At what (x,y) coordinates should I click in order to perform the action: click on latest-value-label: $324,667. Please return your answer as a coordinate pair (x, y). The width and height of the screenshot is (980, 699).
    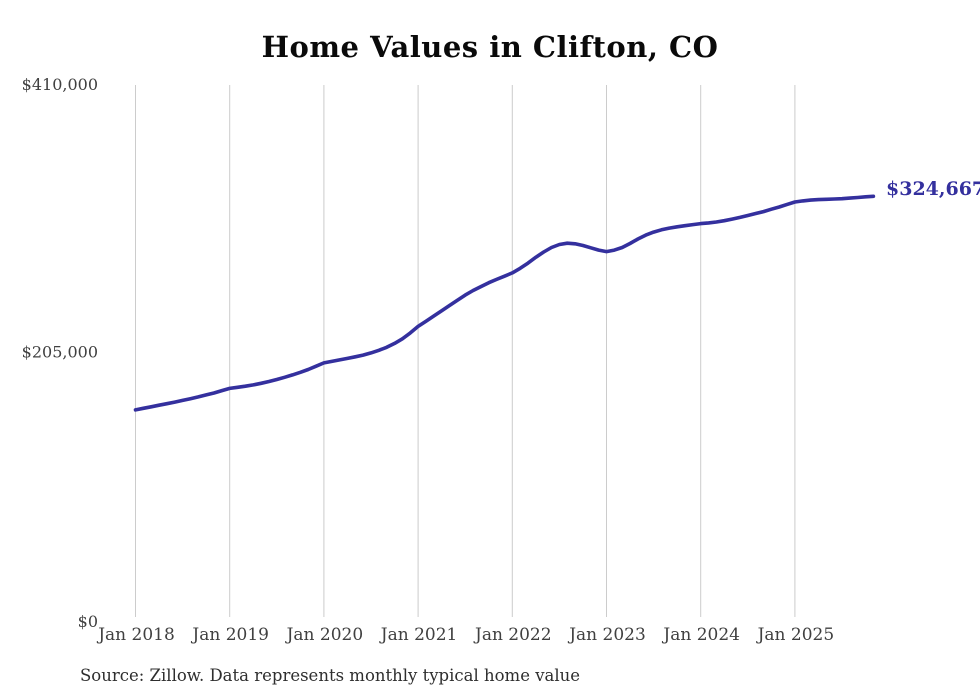
    Looking at the image, I should click on (933, 189).